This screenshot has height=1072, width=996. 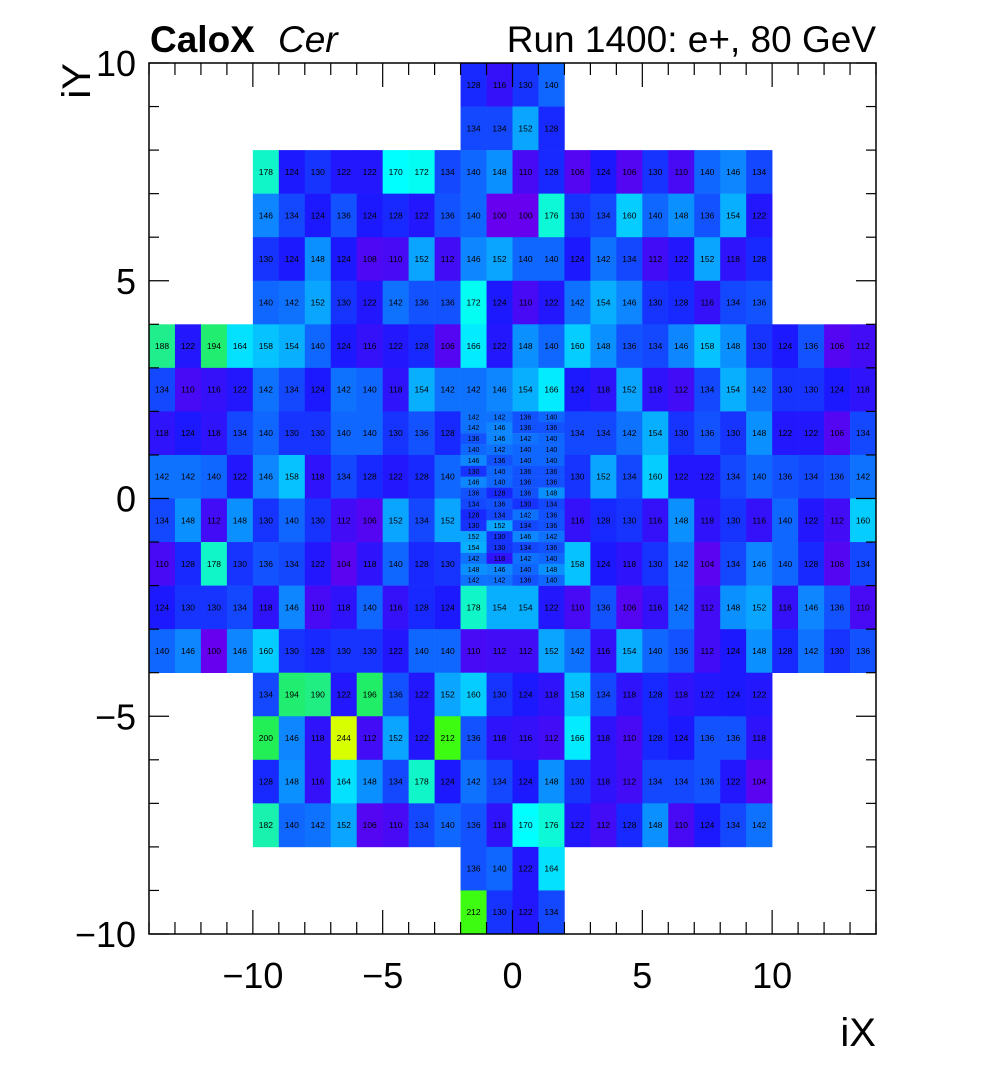 What do you see at coordinates (266, 346) in the screenshot?
I see `cell-value-label: 158` at bounding box center [266, 346].